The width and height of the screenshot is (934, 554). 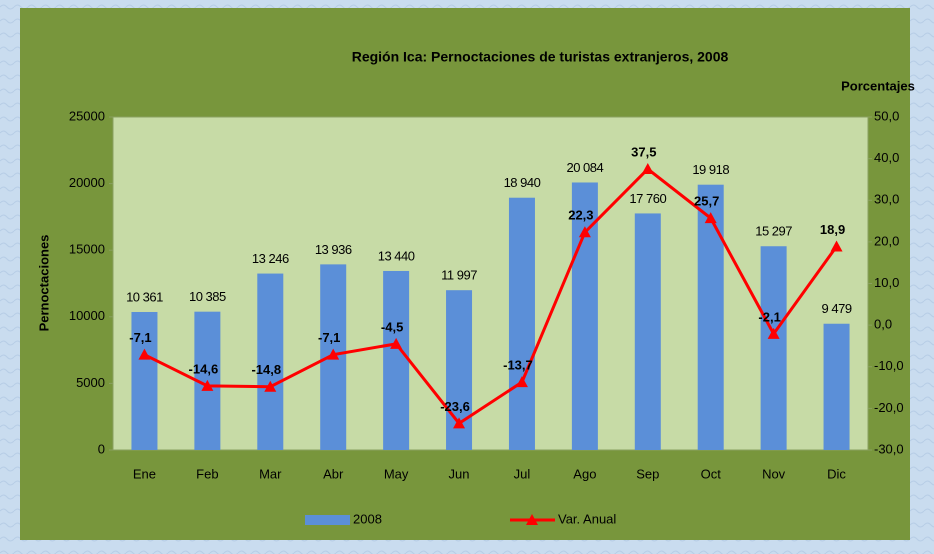 What do you see at coordinates (889, 407) in the screenshot?
I see `y2-tick-label: -20,0` at bounding box center [889, 407].